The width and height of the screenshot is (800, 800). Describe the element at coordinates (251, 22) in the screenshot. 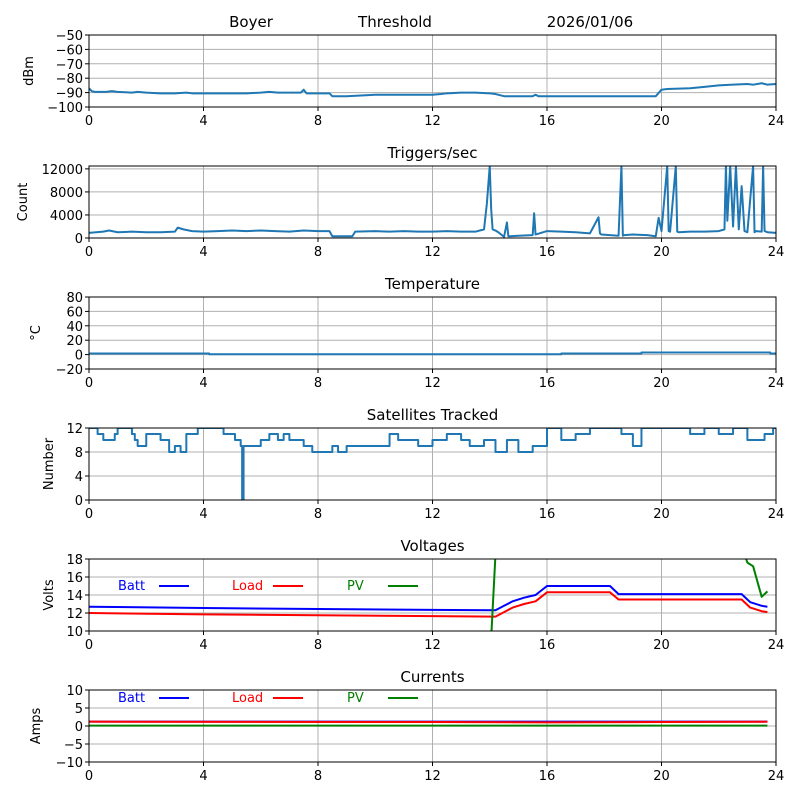

I see `header-station: Boyer` at that location.